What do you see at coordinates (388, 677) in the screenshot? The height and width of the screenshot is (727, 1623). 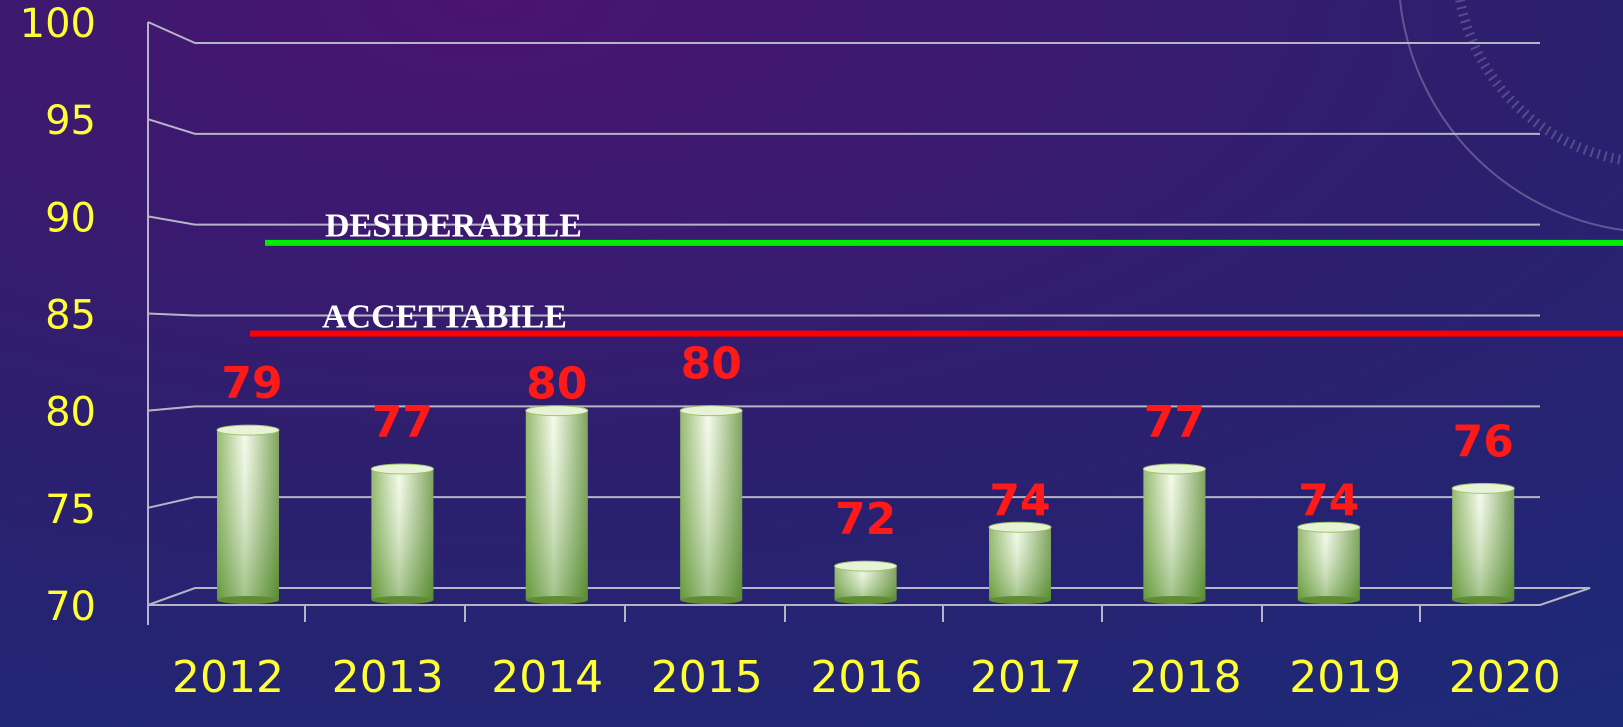 I see `x-tick-label: 2013` at bounding box center [388, 677].